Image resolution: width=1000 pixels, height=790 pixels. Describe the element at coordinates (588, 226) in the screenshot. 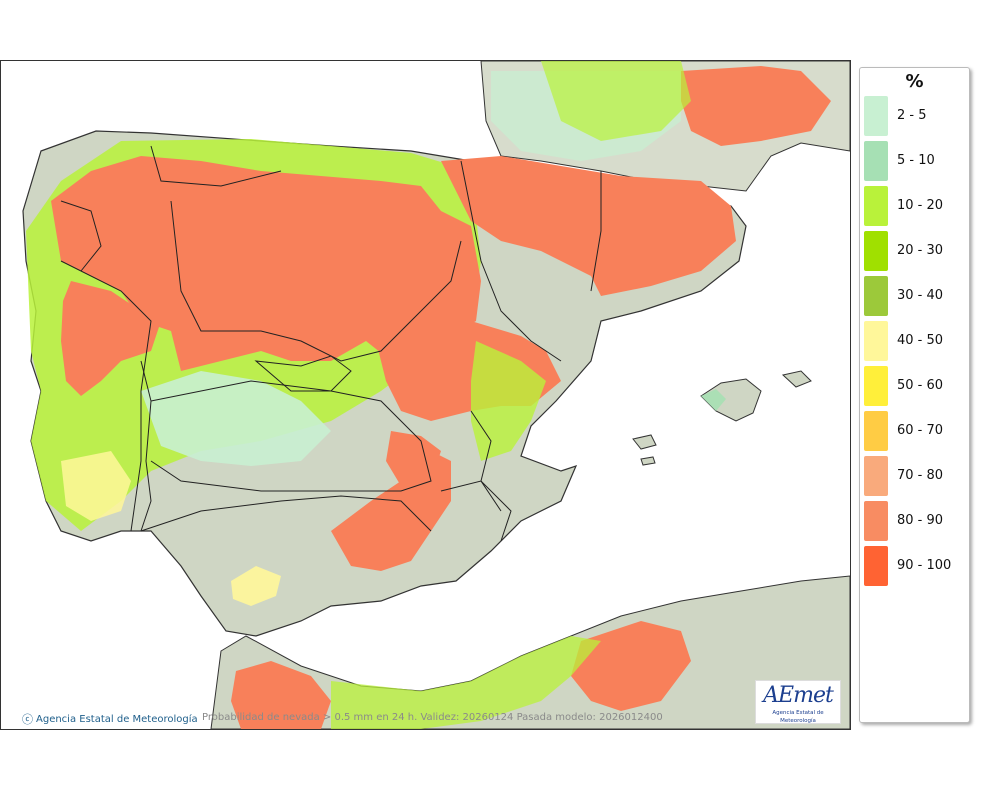

I see `field-red-pyrenees` at that location.